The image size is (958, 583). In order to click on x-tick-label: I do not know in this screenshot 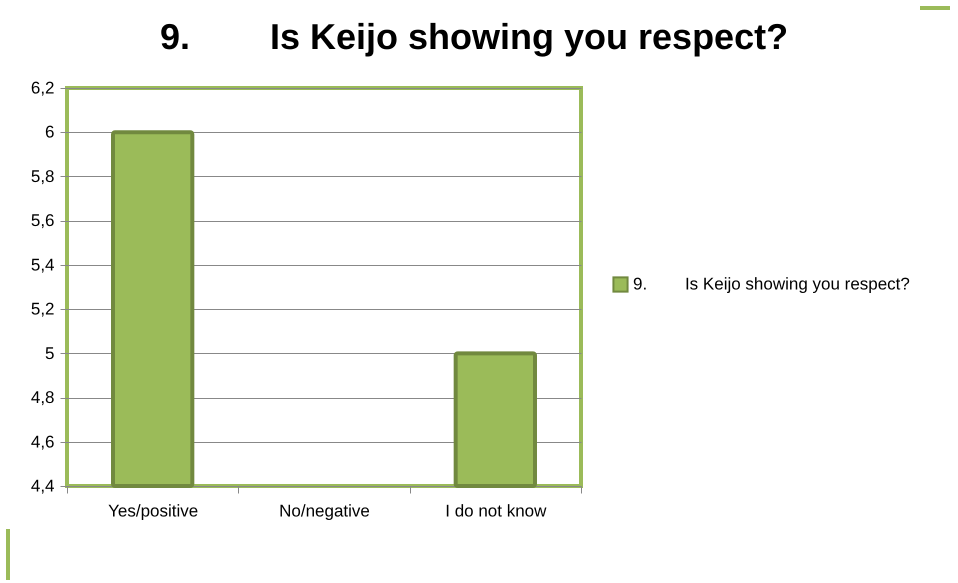, I will do `click(496, 511)`.